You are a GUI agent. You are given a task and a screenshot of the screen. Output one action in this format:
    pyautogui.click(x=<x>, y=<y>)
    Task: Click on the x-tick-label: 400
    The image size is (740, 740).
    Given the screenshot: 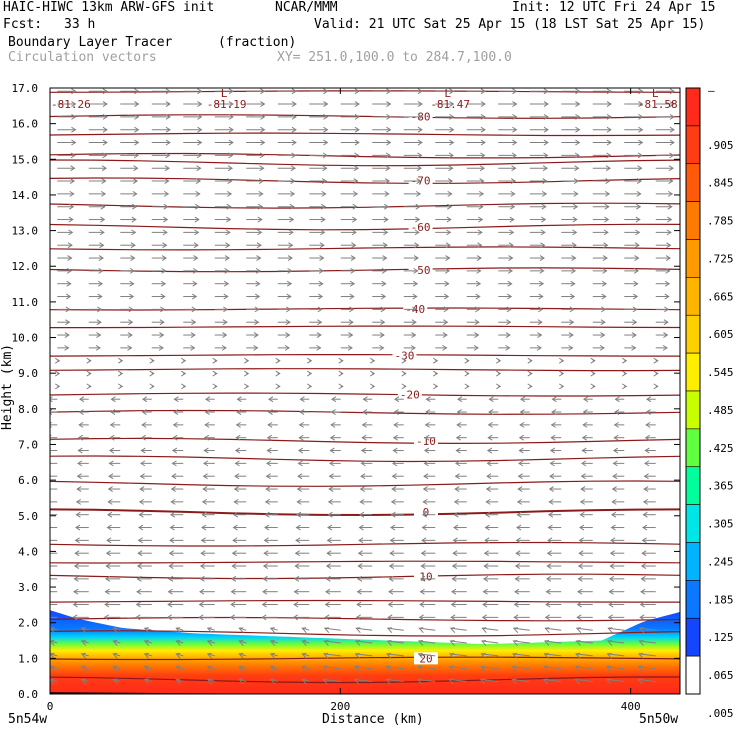 What is the action you would take?
    pyautogui.click(x=631, y=706)
    